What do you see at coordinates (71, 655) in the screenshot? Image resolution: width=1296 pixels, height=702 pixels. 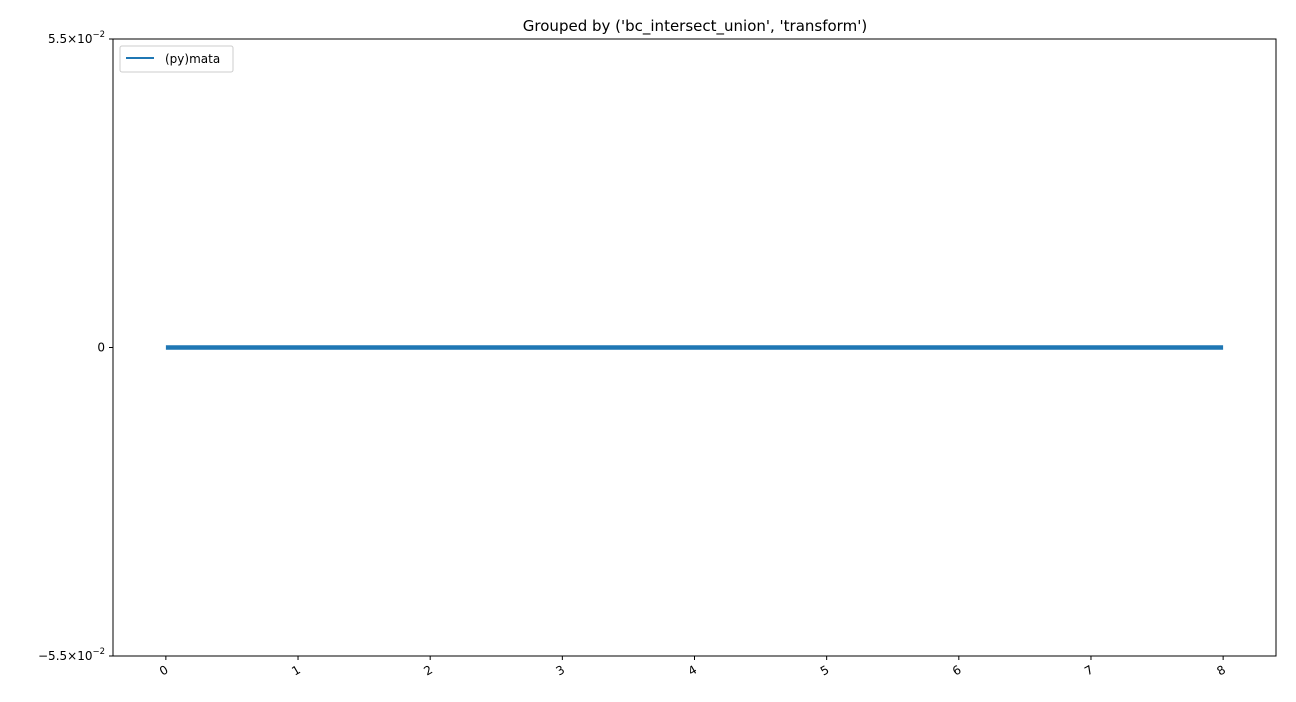 I see `y-tick-label: −5.5×10⁻²` at bounding box center [71, 655].